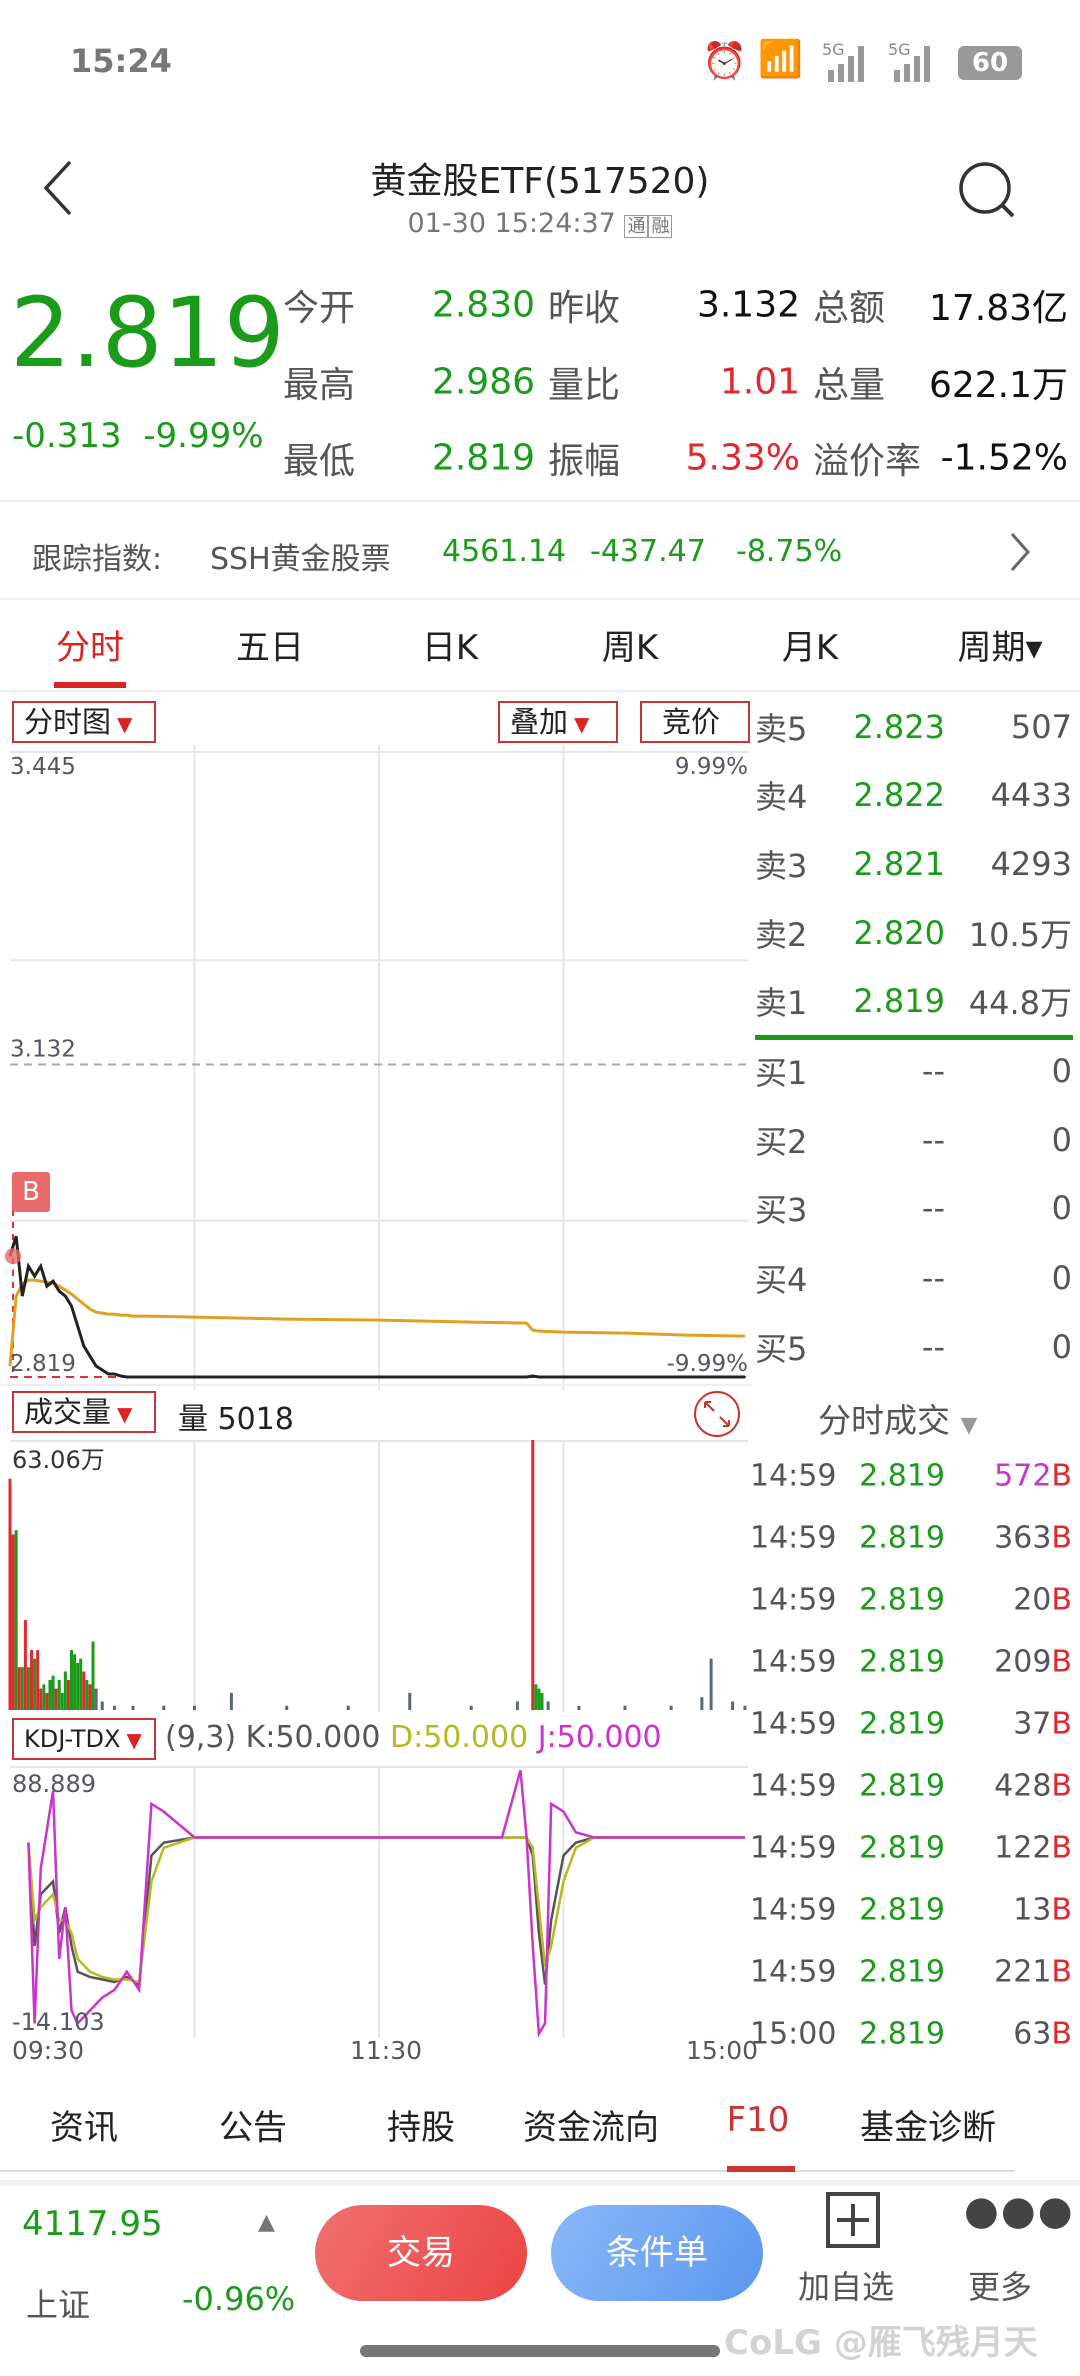  Describe the element at coordinates (450, 648) in the screenshot. I see `tab-period: 日K` at that location.